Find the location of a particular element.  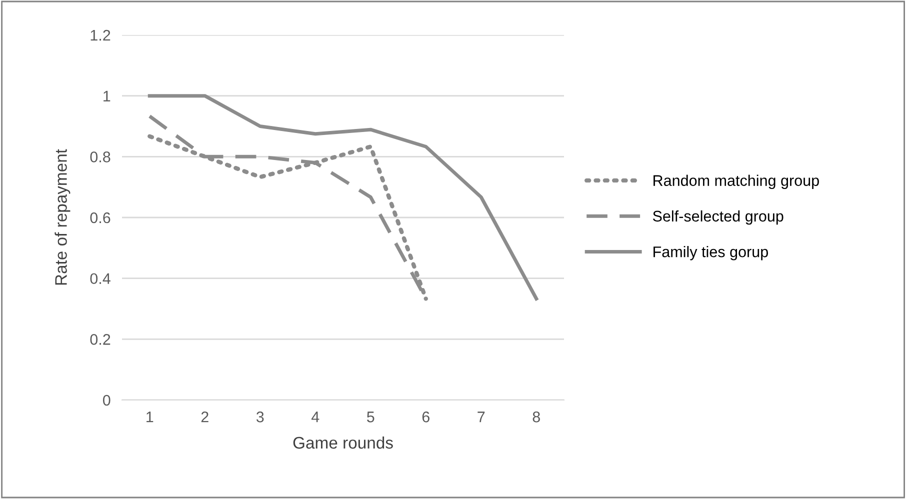

x-tick-label: 1 is located at coordinates (150, 417).